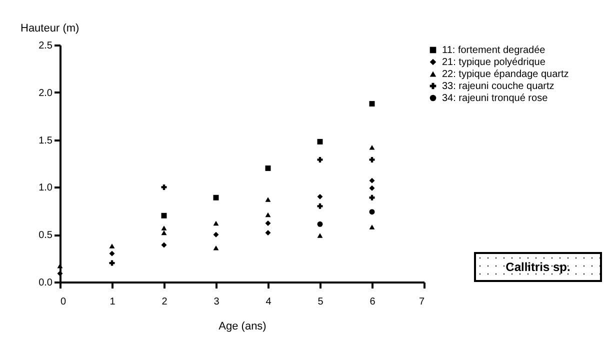 This screenshot has height=338, width=612. Describe the element at coordinates (421, 302) in the screenshot. I see `x-tick-label: 7` at that location.